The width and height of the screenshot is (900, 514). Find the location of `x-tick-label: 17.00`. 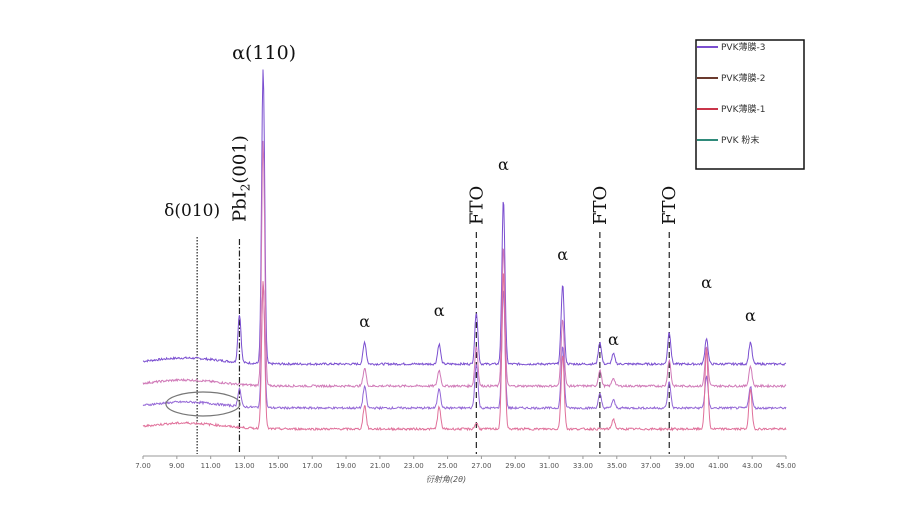

x-tick-label: 17.00 is located at coordinates (312, 466).